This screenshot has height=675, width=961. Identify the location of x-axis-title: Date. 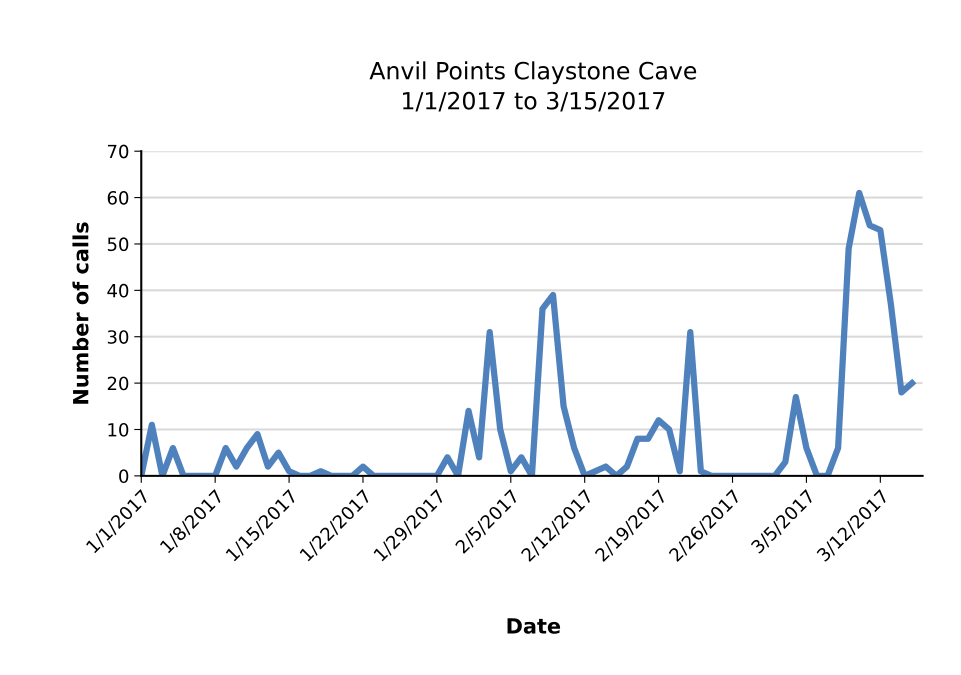
(534, 626).